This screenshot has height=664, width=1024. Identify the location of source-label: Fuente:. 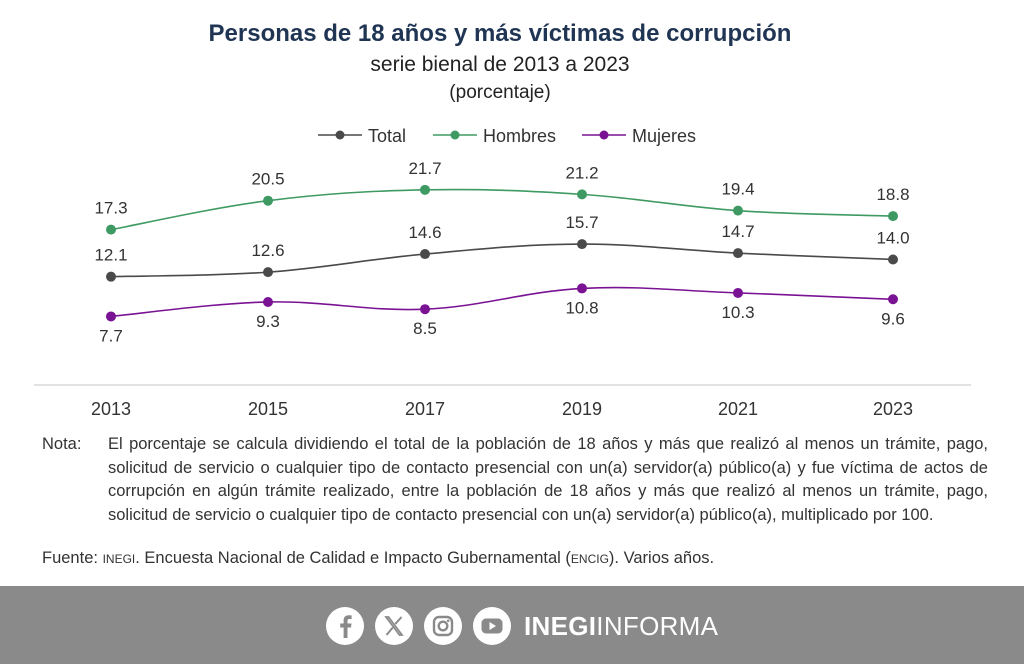
(70, 558).